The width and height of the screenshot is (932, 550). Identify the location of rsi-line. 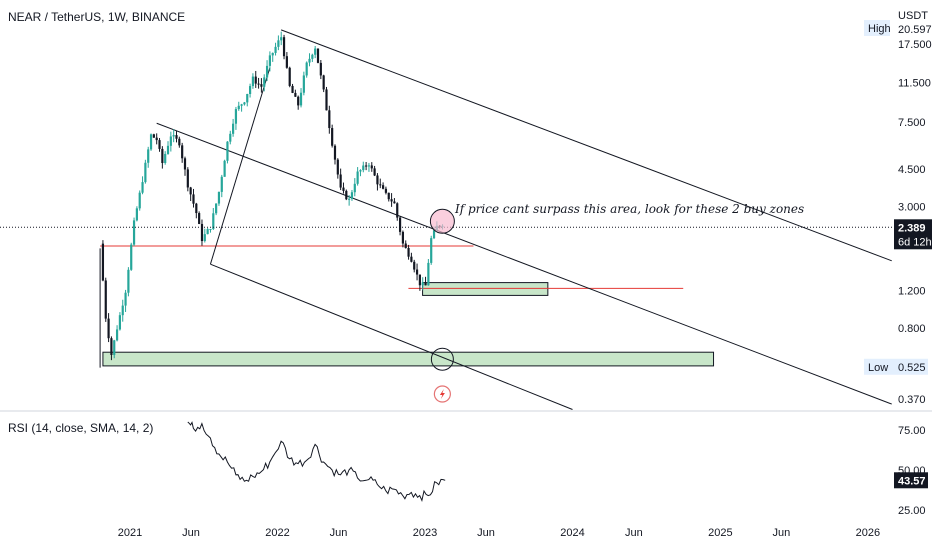
(316, 461).